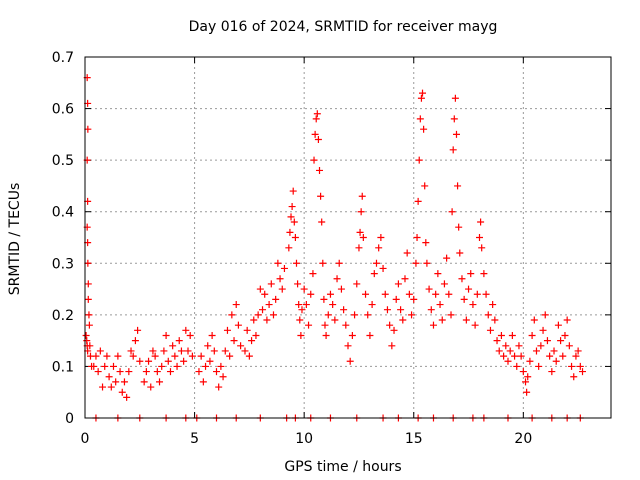 Image resolution: width=640 pixels, height=480 pixels. I want to click on y-tick-label: 0.4, so click(63, 213).